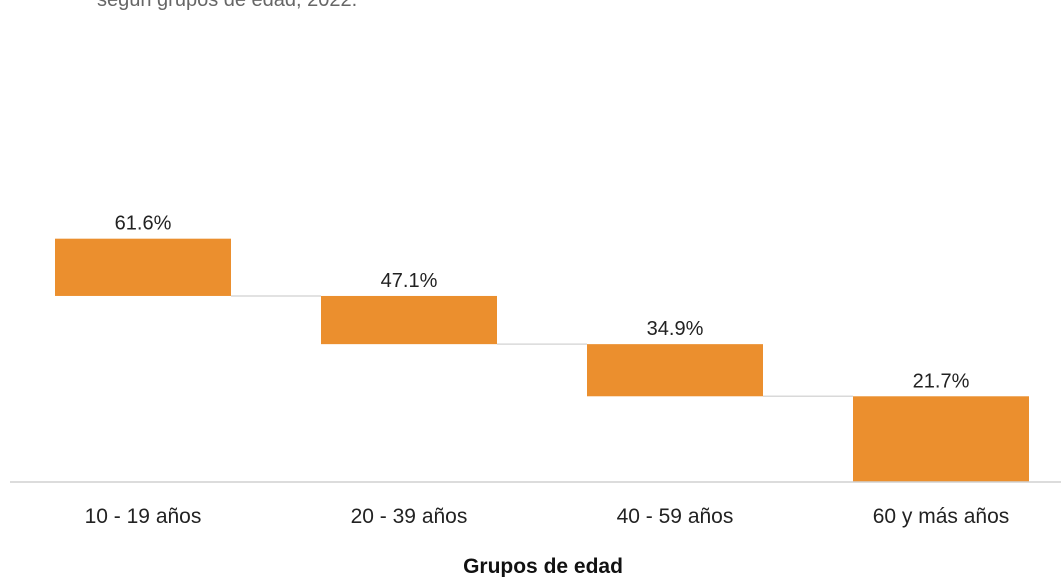  Describe the element at coordinates (675, 516) in the screenshot. I see `tick-label-3: 40 - 59 años` at that location.